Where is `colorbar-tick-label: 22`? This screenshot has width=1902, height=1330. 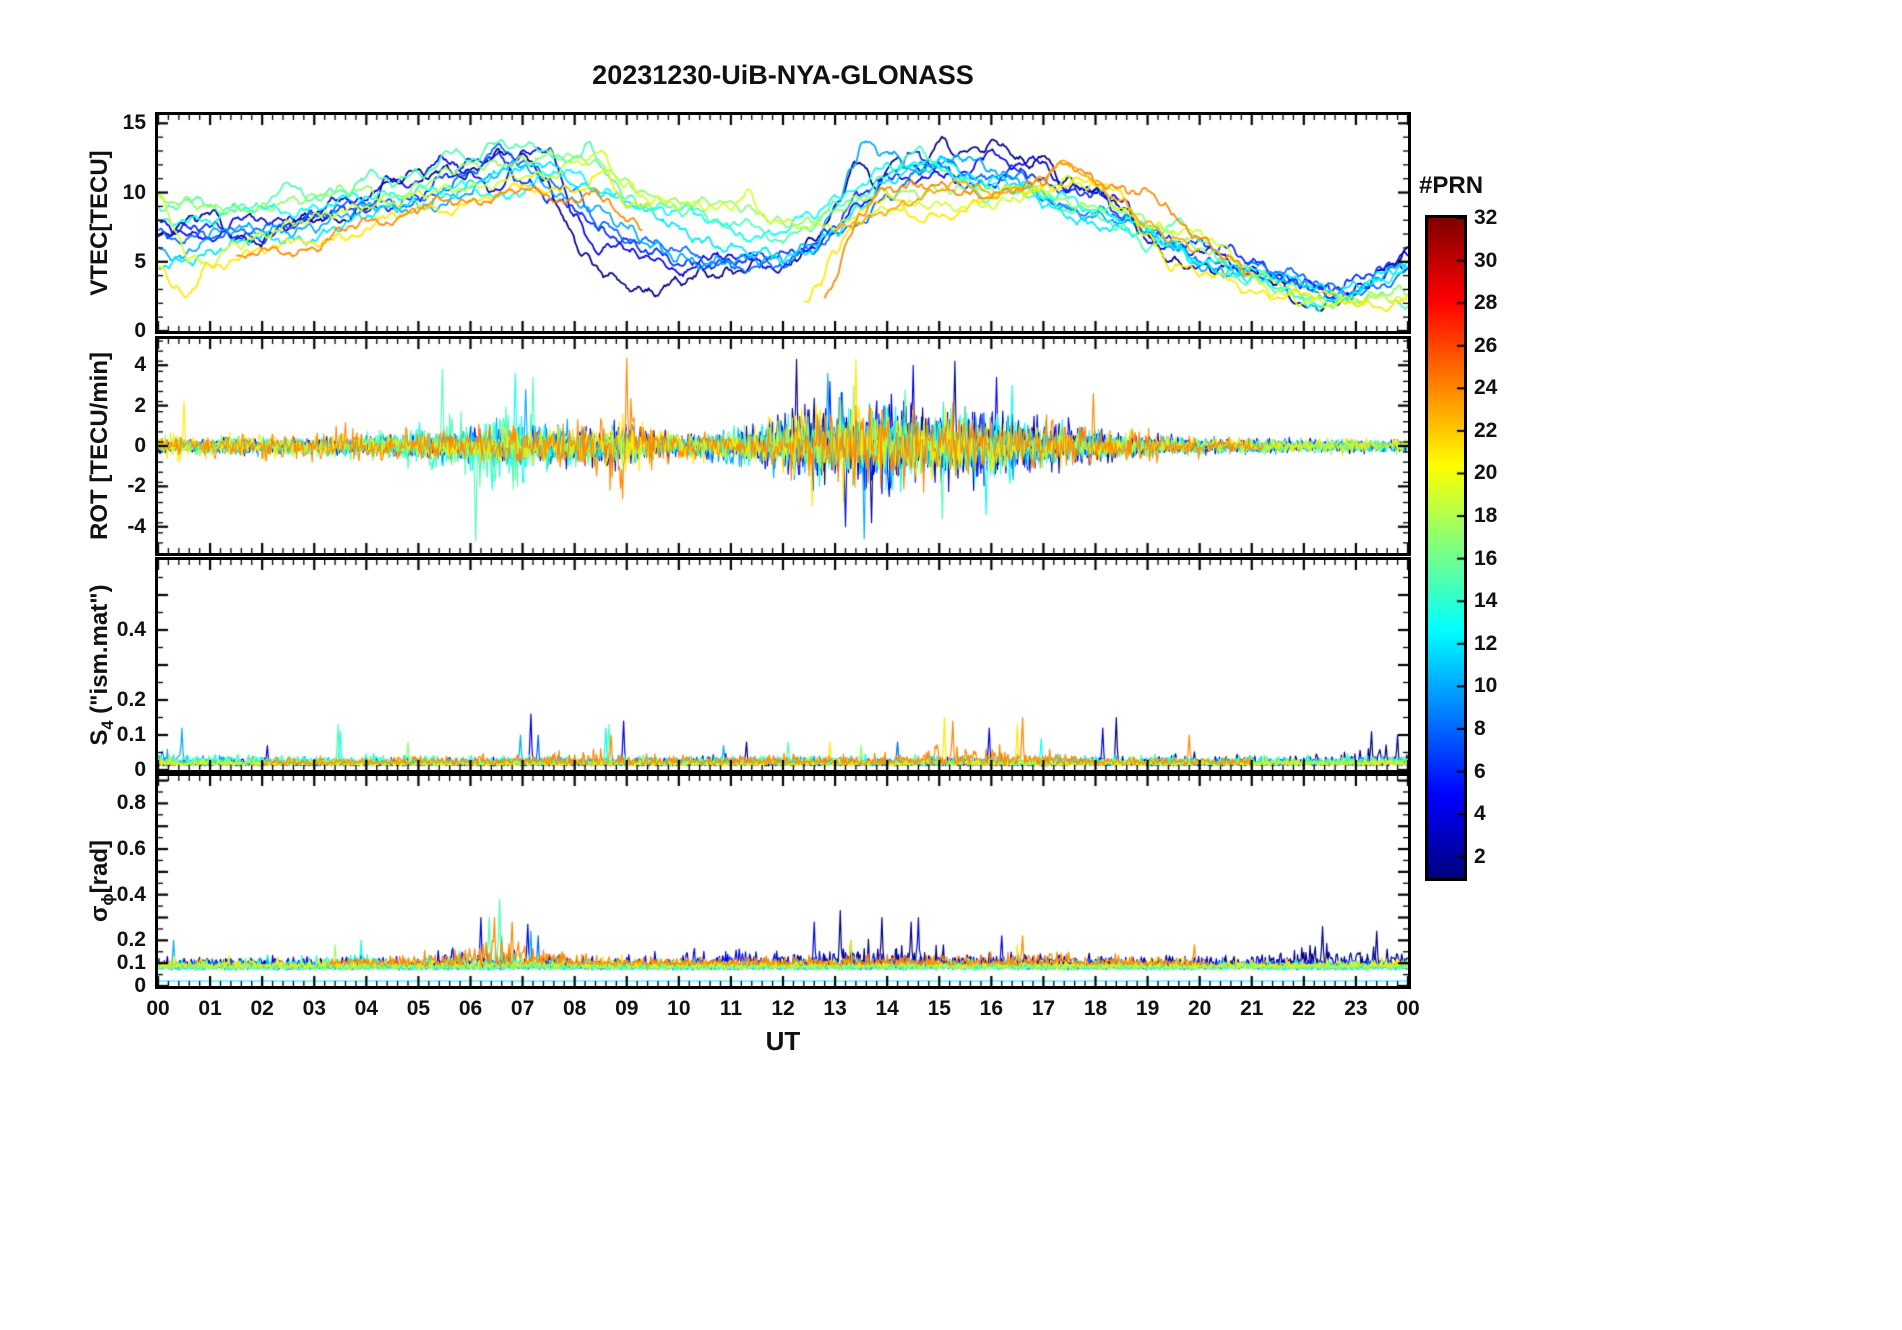 colorbar-tick-label: 22 is located at coordinates (1486, 430).